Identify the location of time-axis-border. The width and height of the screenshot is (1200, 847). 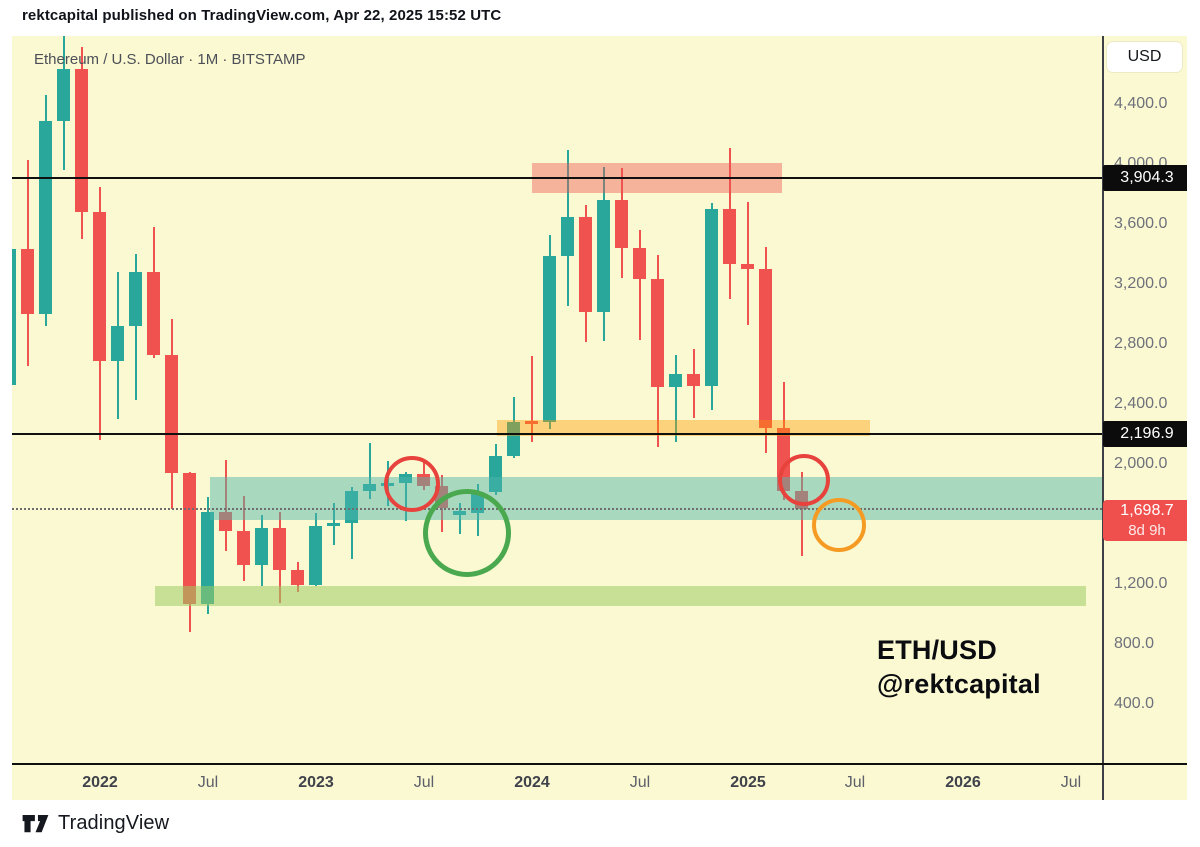
(599, 764).